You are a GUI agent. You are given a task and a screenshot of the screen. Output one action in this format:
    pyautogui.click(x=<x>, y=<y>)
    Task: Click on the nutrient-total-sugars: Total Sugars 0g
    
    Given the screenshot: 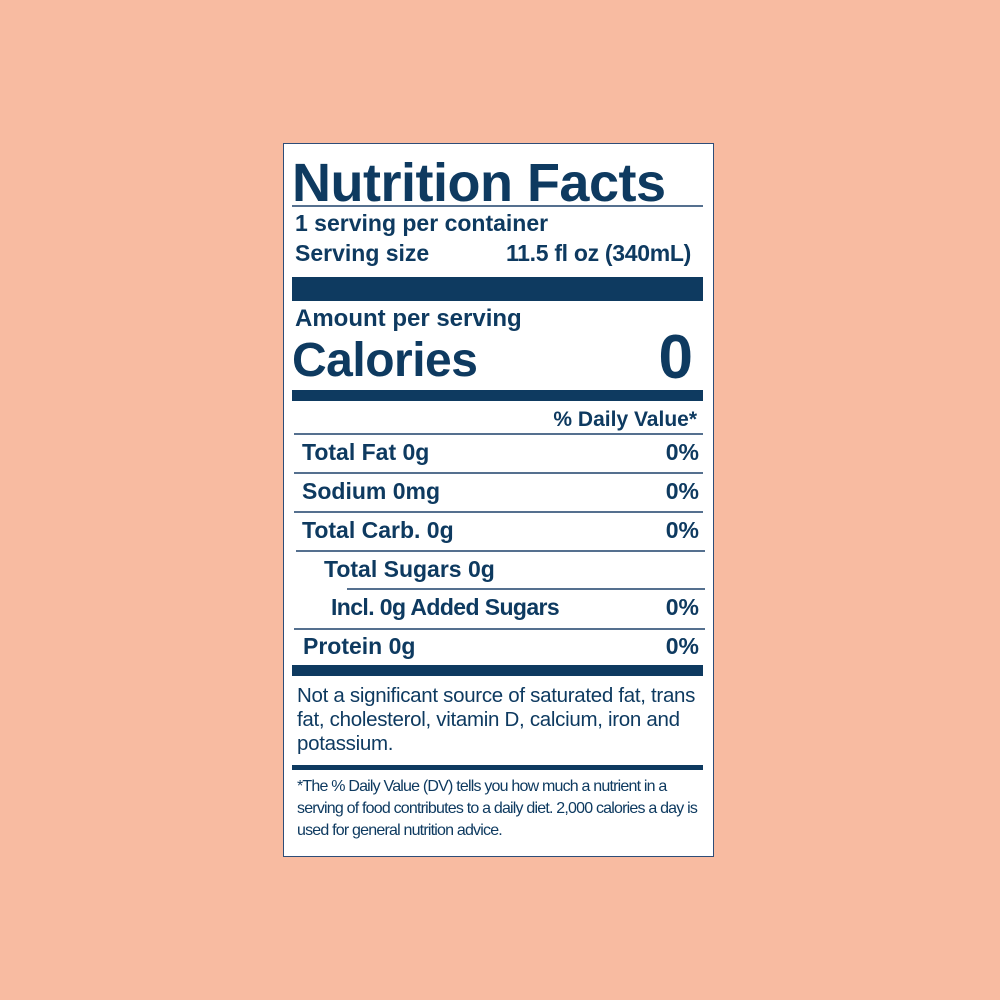 What is the action you would take?
    pyautogui.click(x=409, y=569)
    